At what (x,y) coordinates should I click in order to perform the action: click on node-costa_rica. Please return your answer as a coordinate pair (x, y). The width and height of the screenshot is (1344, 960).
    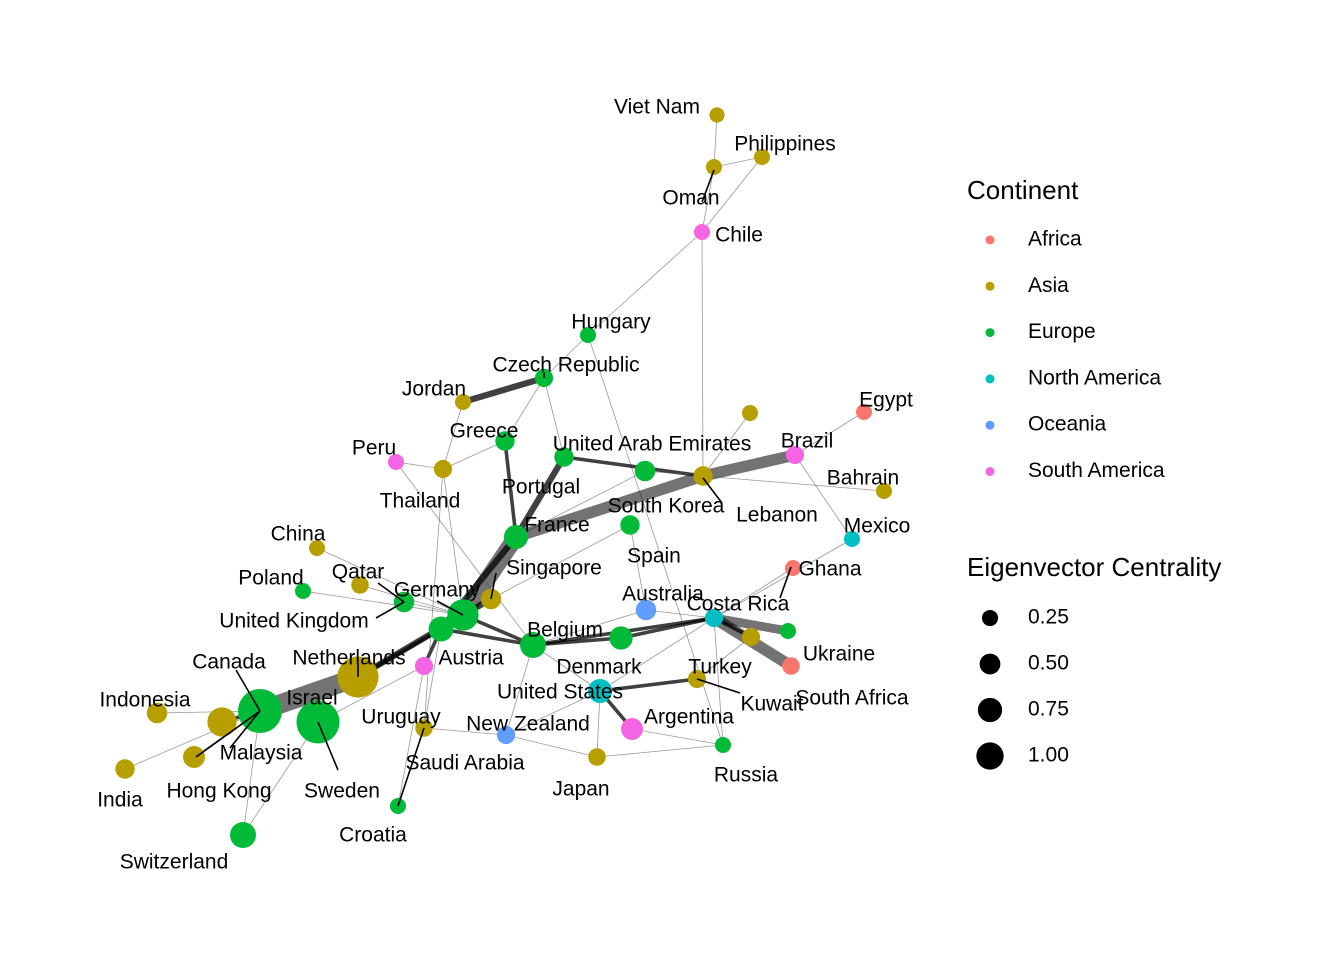
    Looking at the image, I should click on (714, 618).